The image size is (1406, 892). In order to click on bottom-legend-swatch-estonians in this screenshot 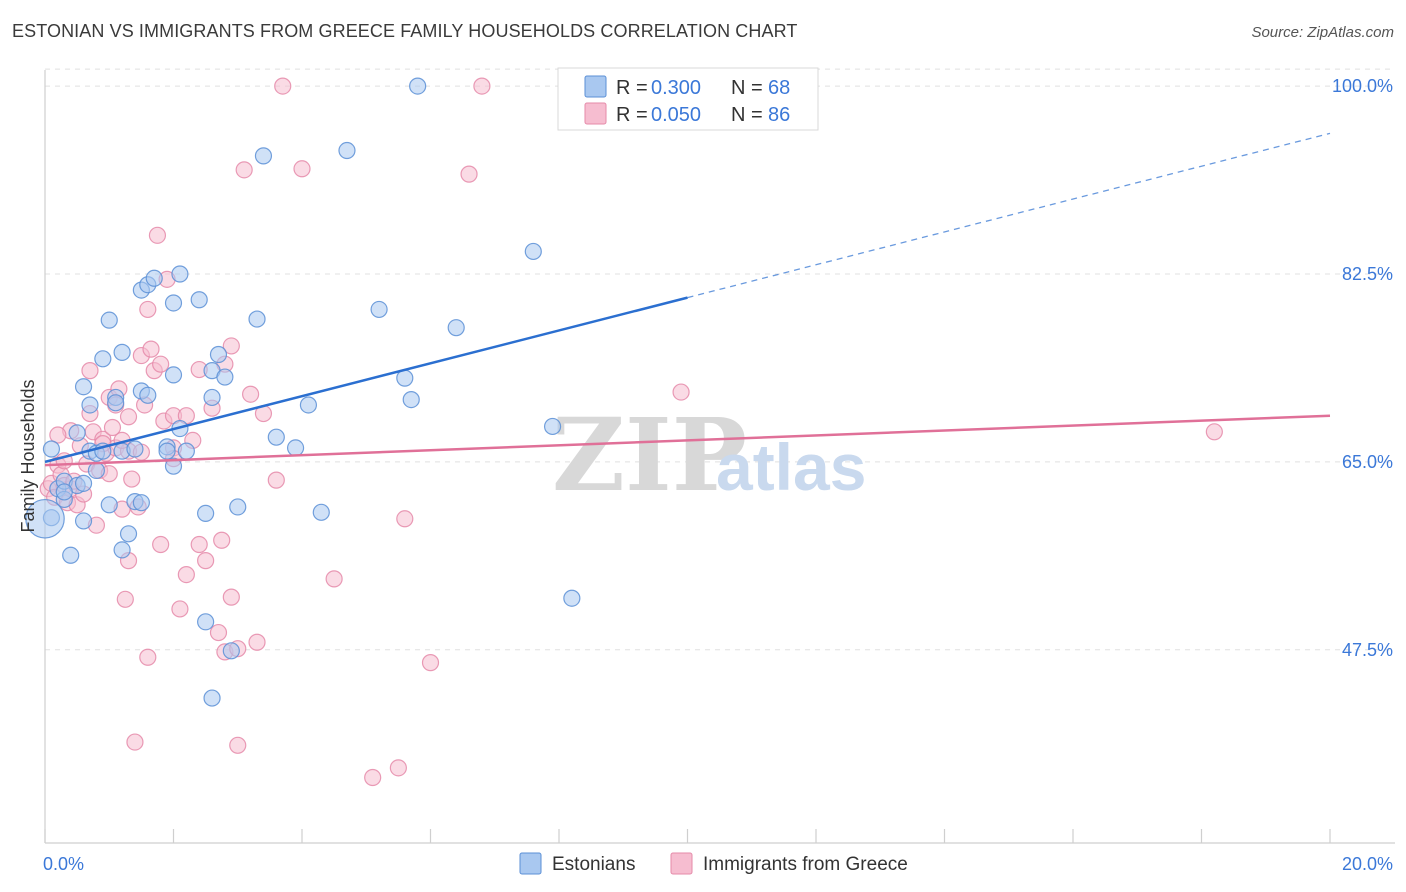, I will do `click(530, 863)`.